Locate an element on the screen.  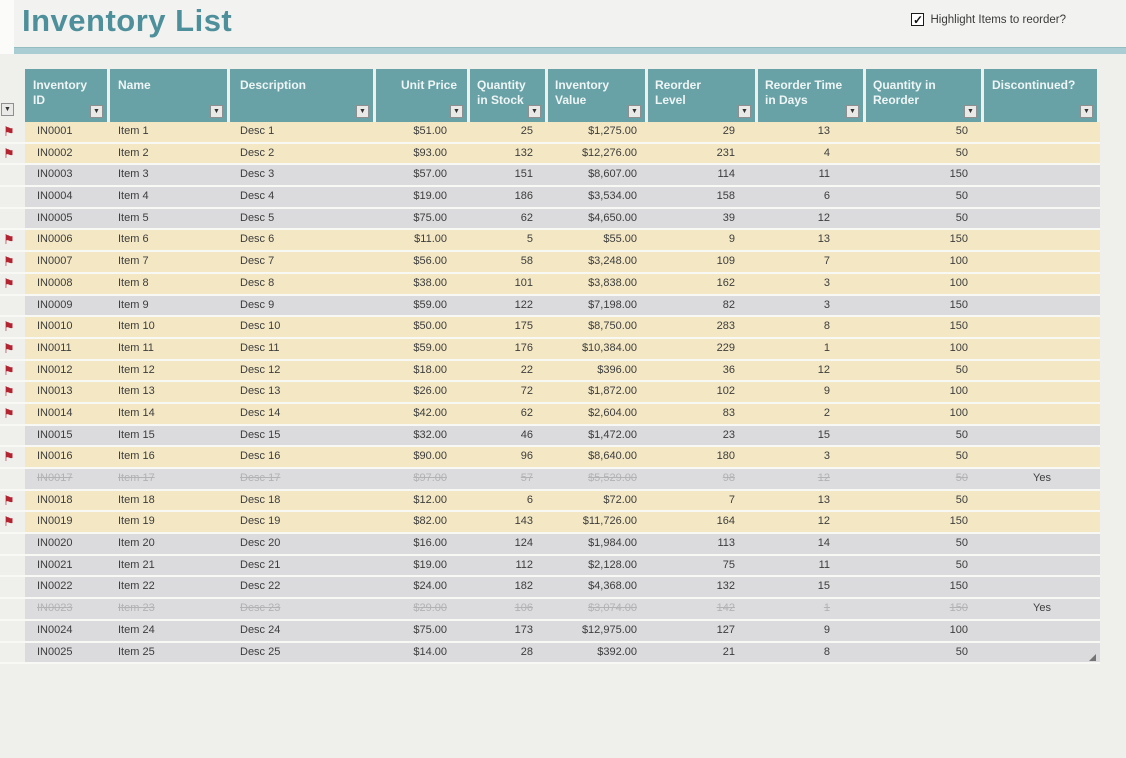
cell-desc: Desc 15 is located at coordinates (303, 435).